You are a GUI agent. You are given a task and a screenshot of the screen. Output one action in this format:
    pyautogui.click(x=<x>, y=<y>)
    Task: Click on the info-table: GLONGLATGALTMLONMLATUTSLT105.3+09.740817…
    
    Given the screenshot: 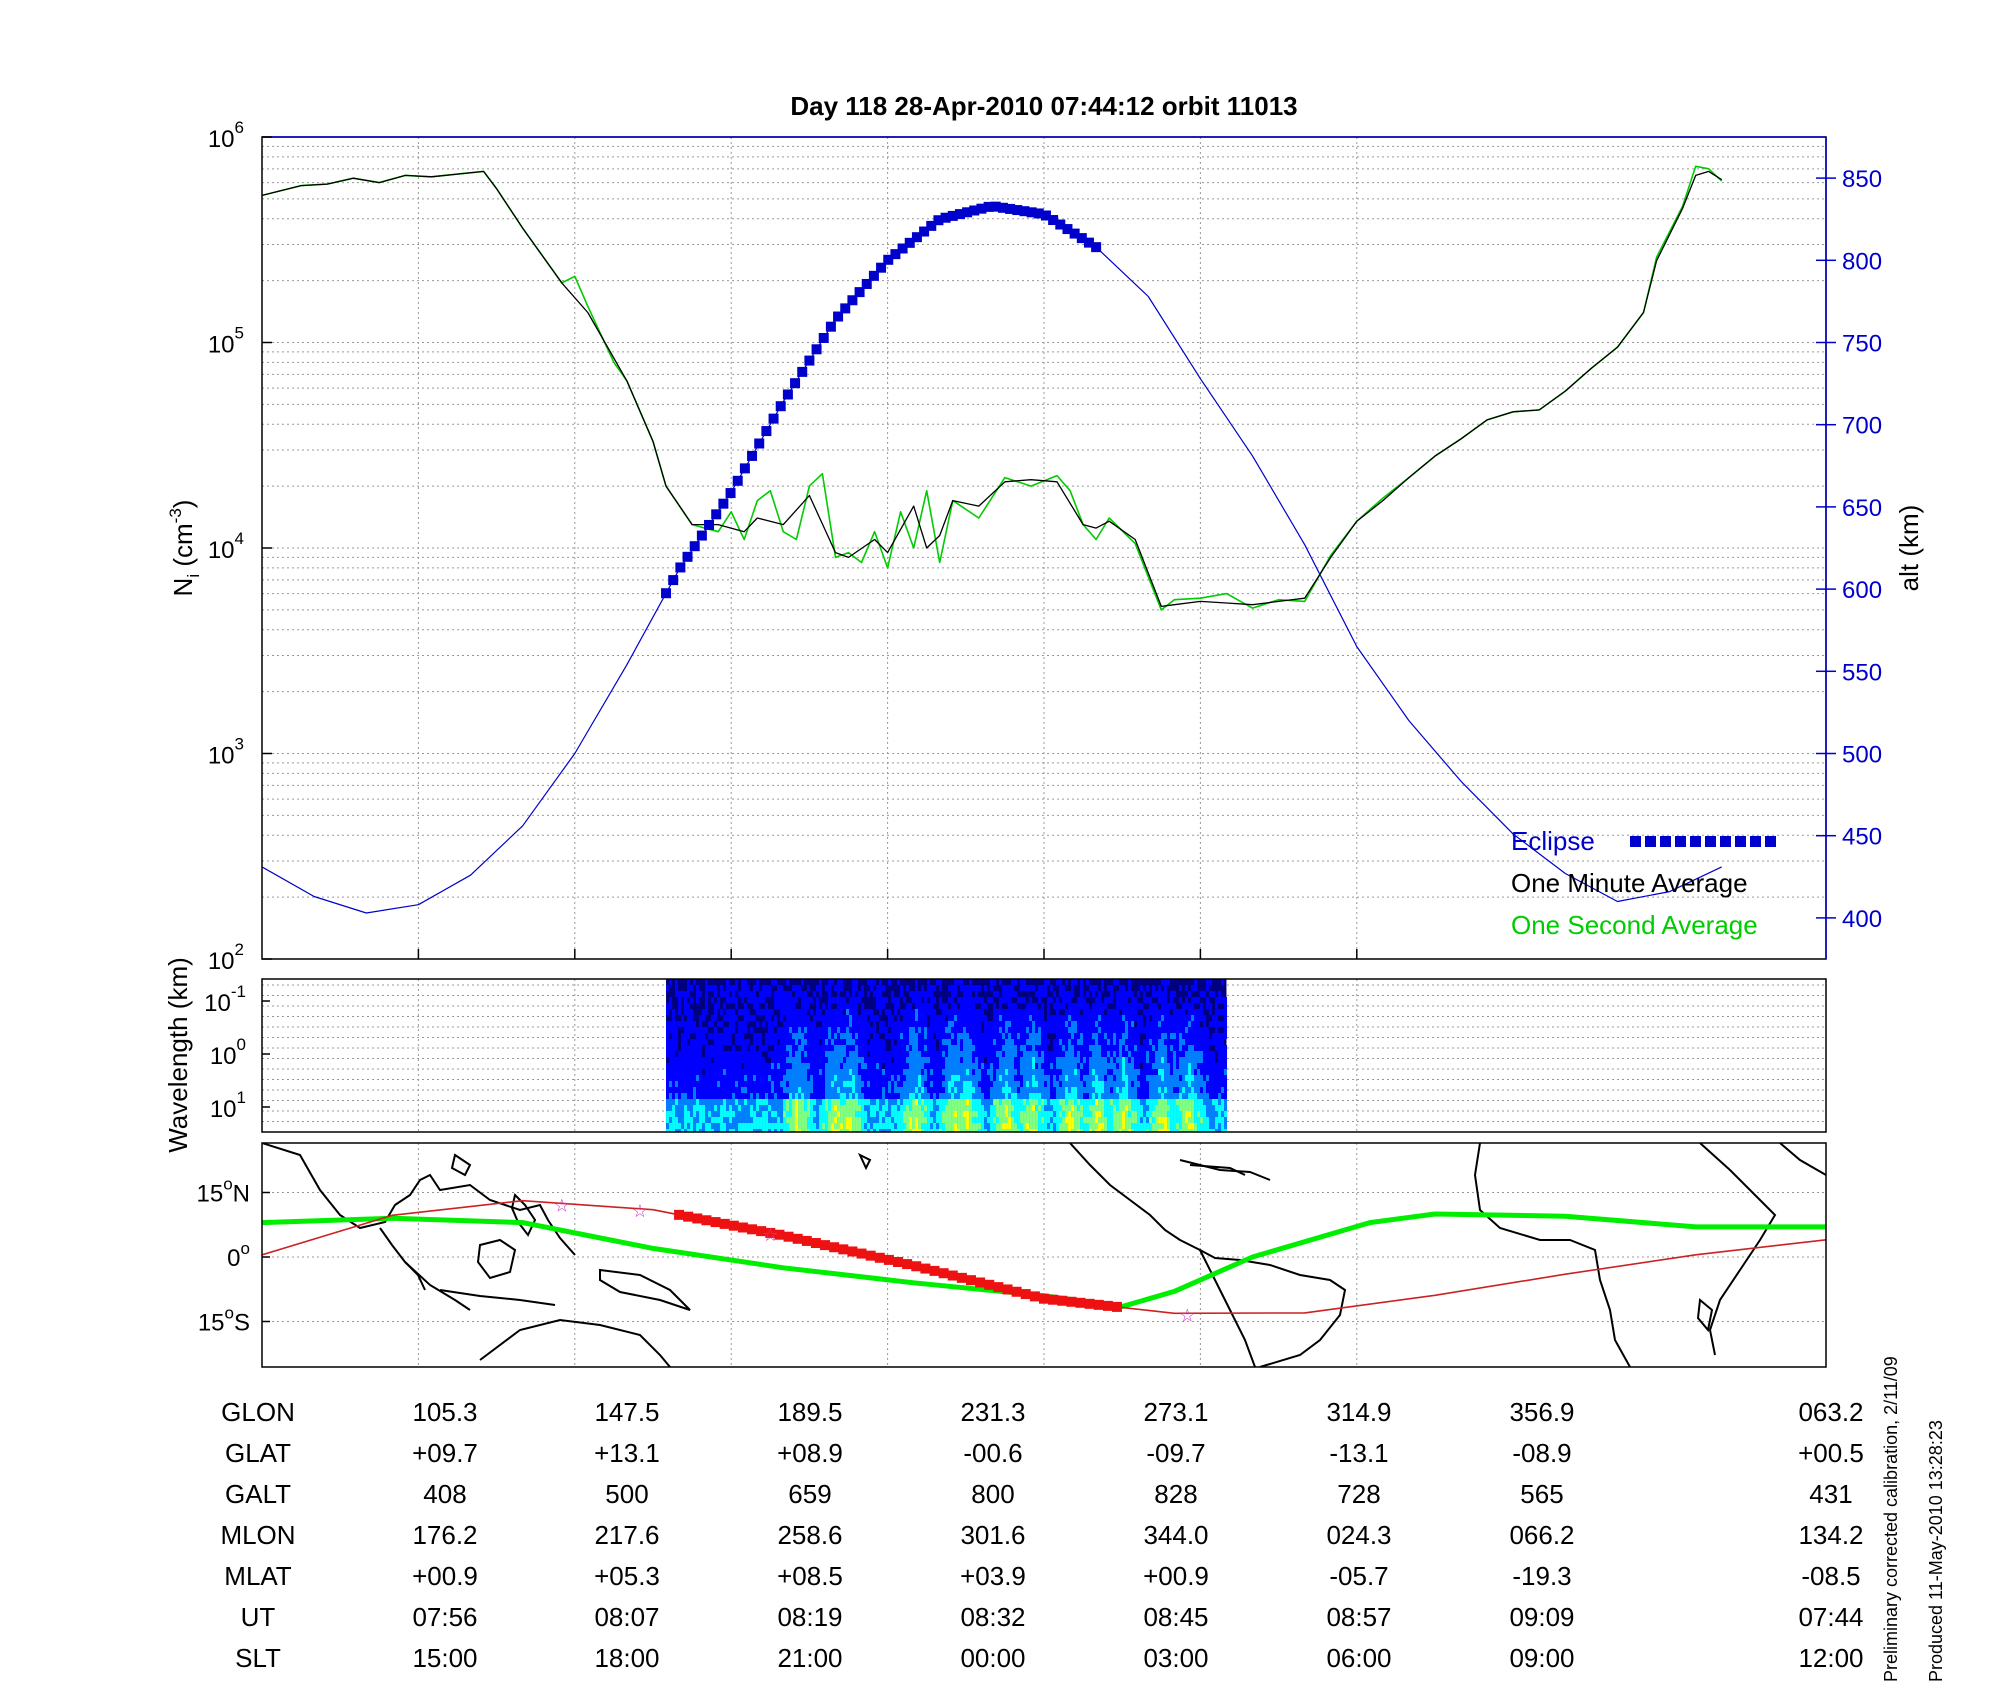 What is the action you would take?
    pyautogui.click(x=1041, y=1535)
    